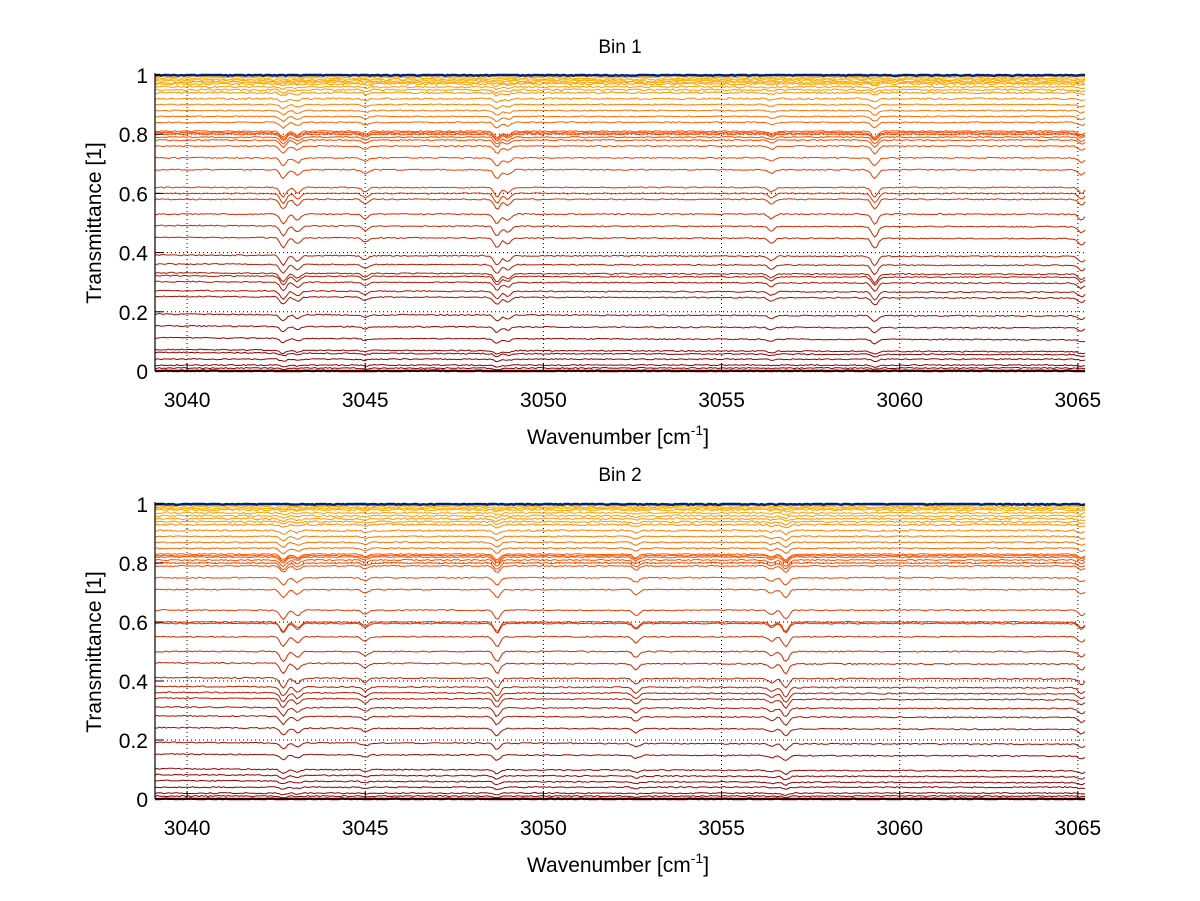  What do you see at coordinates (133, 564) in the screenshot?
I see `y-tick-label: 0.8` at bounding box center [133, 564].